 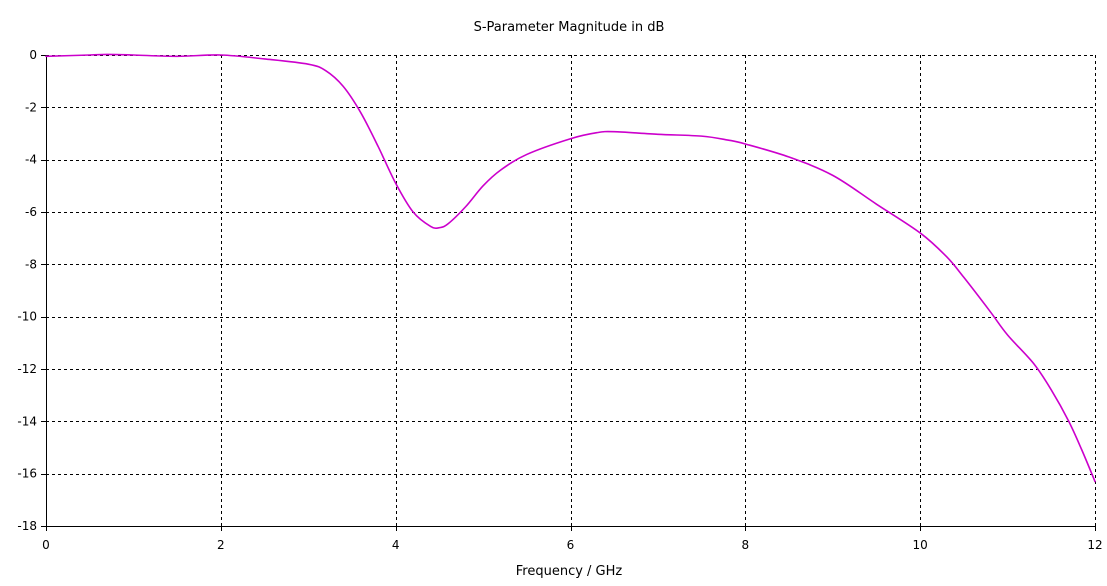 What do you see at coordinates (569, 27) in the screenshot?
I see `chart-title: S-Parameter Magnitude in dB` at bounding box center [569, 27].